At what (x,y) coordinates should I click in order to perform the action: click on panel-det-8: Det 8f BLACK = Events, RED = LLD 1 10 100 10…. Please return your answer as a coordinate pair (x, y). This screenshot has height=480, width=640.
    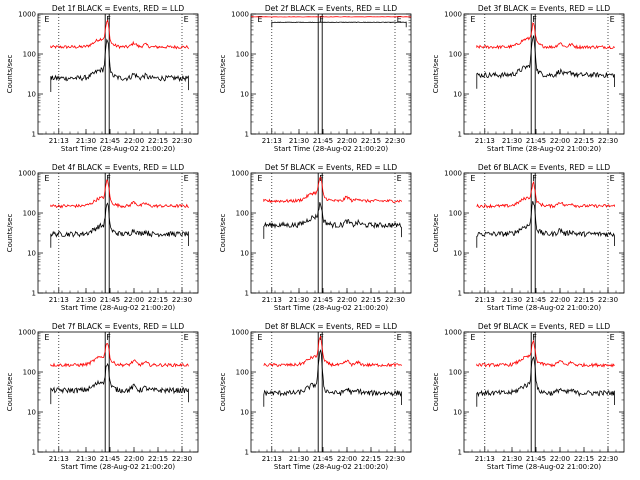
    Looking at the image, I should click on (315, 396).